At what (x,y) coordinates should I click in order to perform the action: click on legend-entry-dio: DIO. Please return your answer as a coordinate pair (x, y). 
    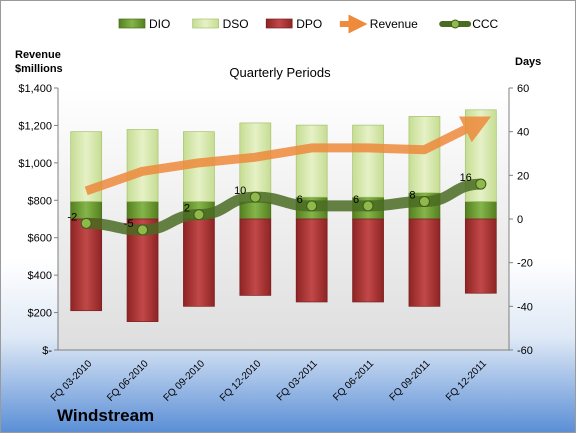
    Looking at the image, I should click on (144, 24).